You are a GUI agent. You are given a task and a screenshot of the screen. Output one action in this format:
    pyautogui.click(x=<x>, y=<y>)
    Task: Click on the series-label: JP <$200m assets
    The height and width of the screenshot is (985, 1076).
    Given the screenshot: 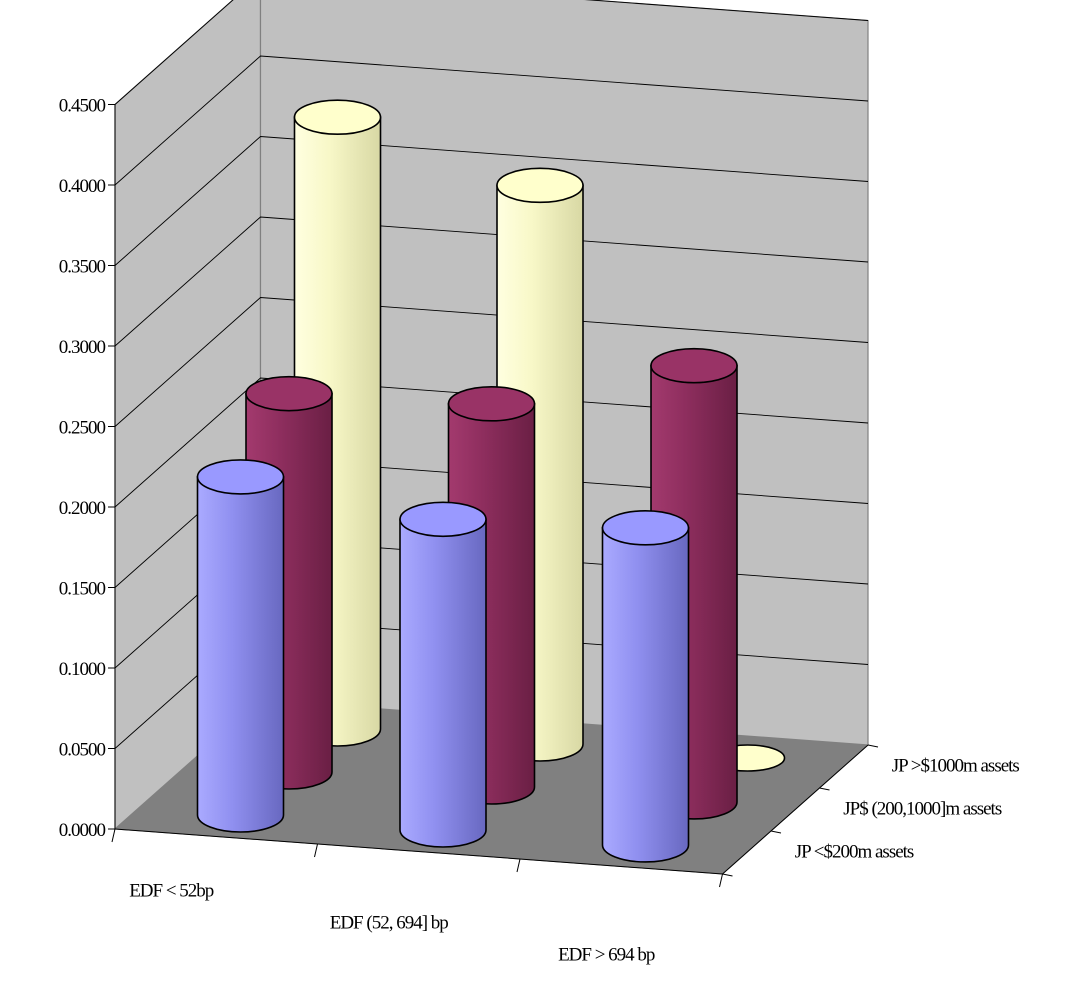 What is the action you would take?
    pyautogui.click(x=854, y=852)
    